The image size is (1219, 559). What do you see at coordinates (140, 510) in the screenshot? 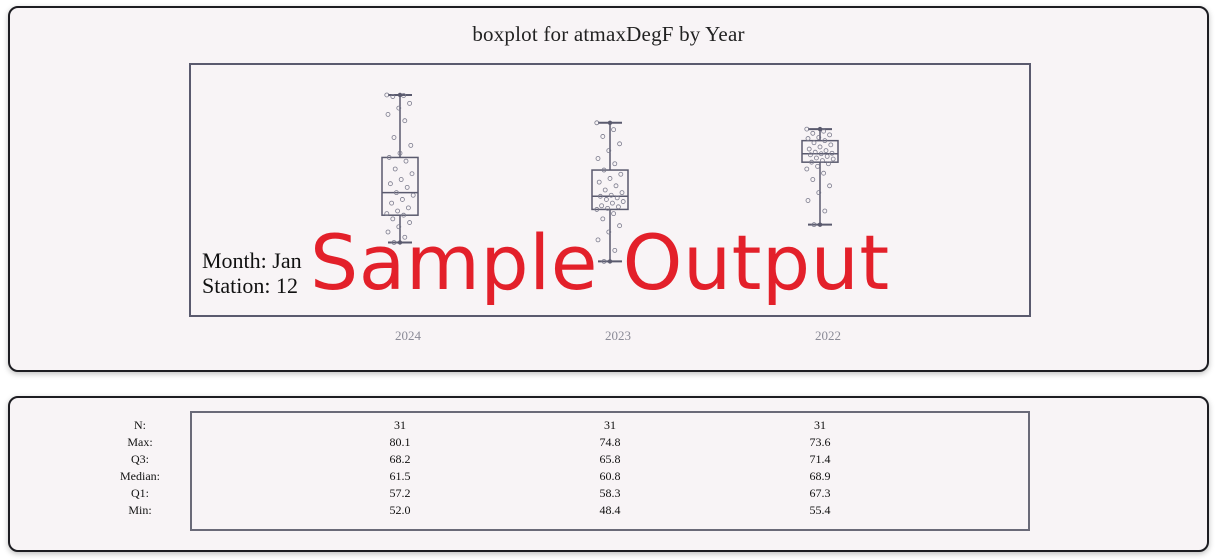
I see `stat-row-label: Min:` at bounding box center [140, 510].